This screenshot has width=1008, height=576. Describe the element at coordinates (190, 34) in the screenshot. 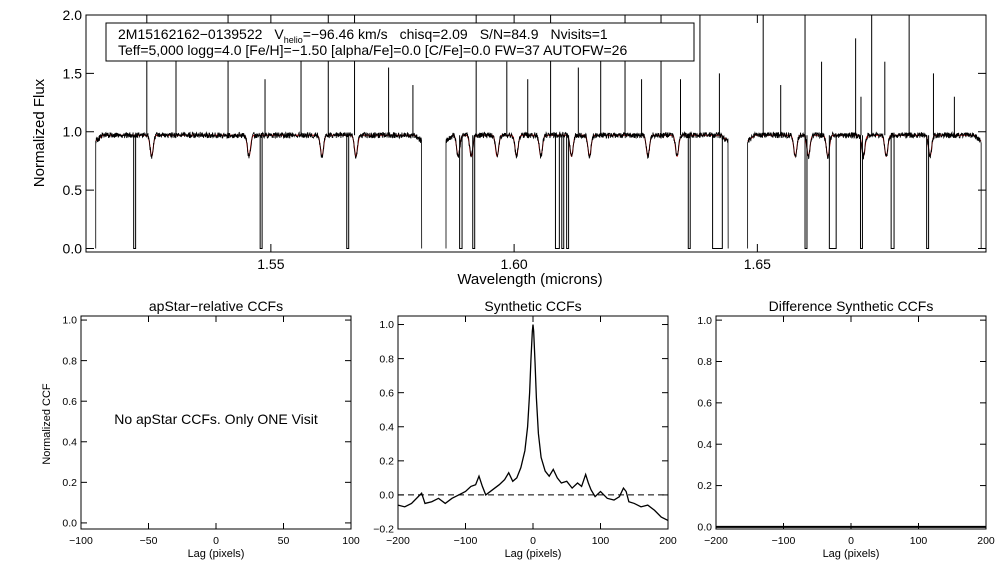

I see `legend-star-id: 2M15162162−0139522` at that location.